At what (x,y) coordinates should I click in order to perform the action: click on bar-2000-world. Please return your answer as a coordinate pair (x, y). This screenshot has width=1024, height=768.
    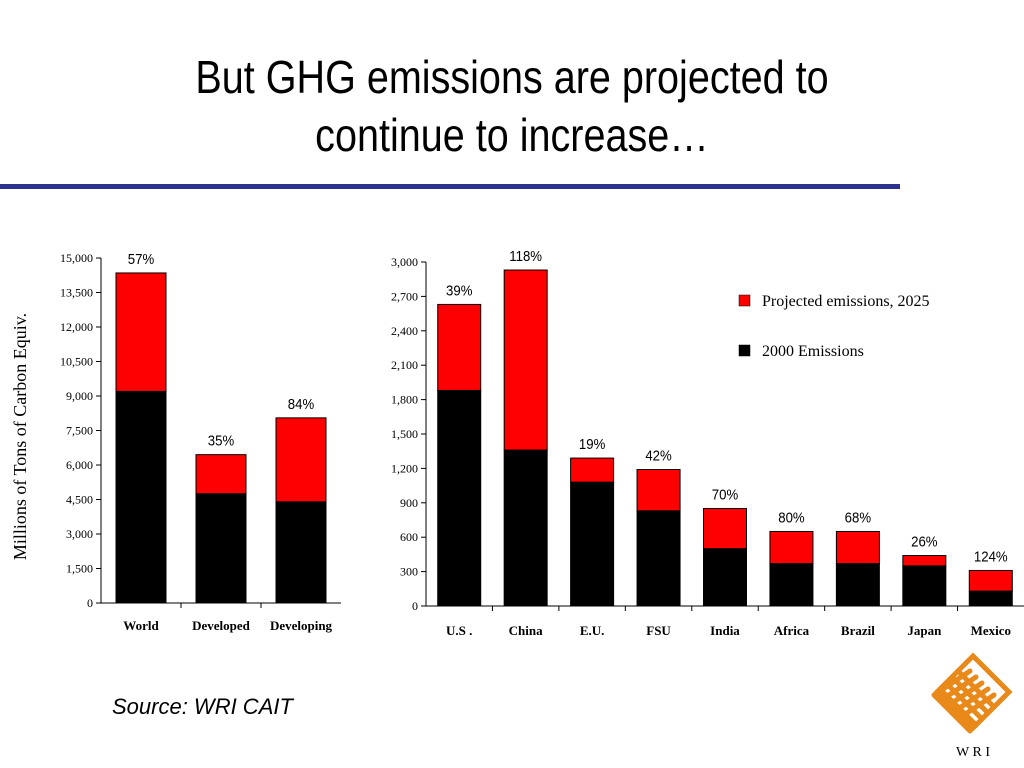
    Looking at the image, I should click on (141, 497).